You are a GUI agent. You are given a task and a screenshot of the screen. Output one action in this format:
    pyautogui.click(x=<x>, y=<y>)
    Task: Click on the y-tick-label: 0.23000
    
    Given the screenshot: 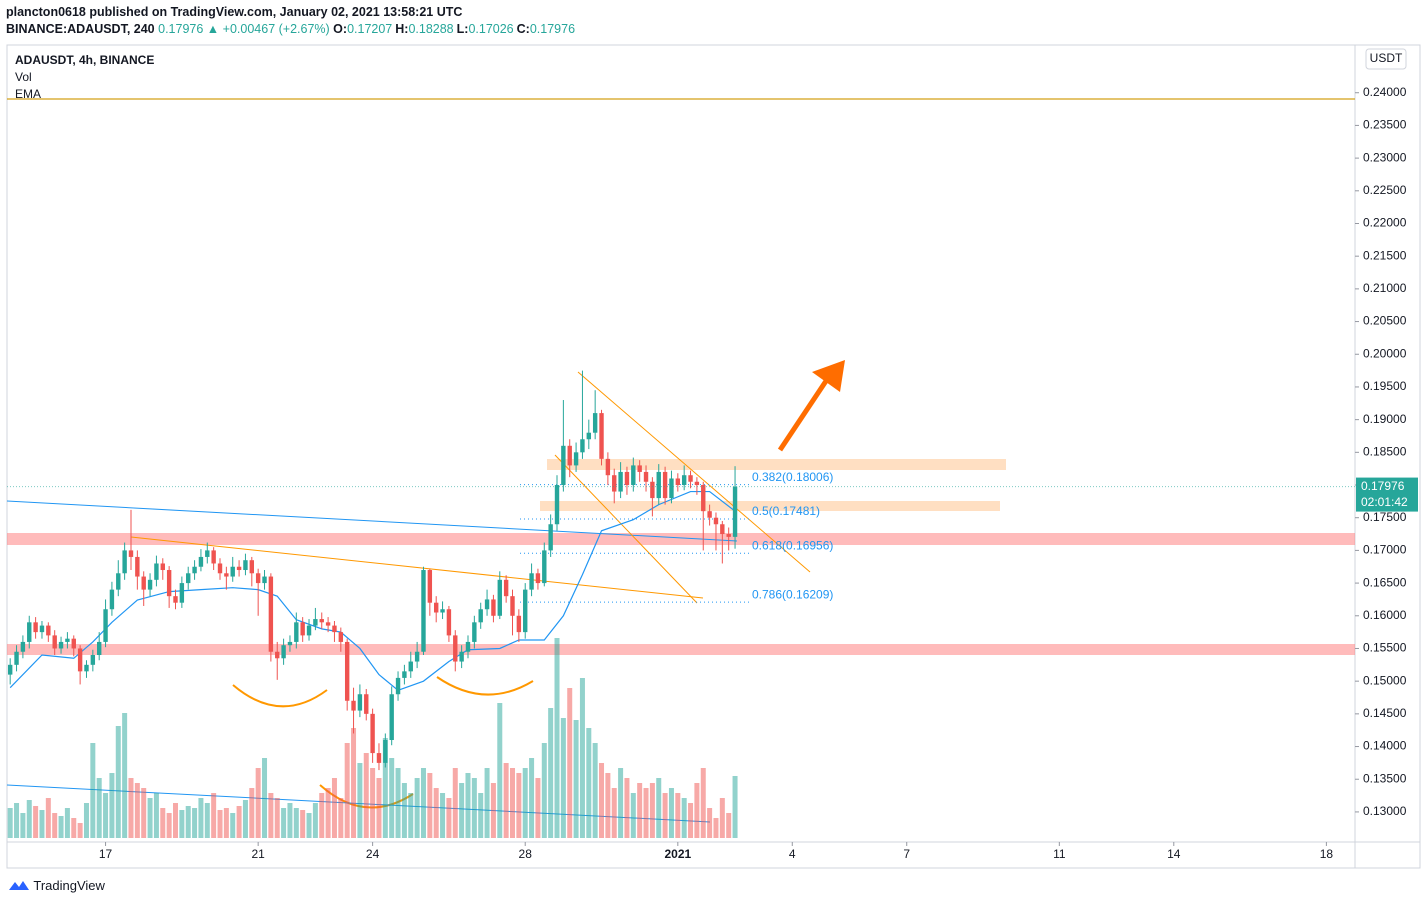 What is the action you would take?
    pyautogui.click(x=1385, y=157)
    